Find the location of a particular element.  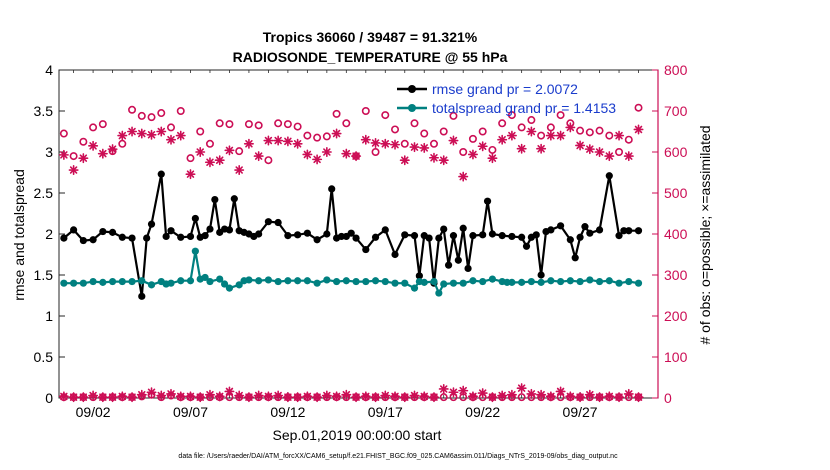

left-axis-label: rmse and totalspread is located at coordinates (19, 235).